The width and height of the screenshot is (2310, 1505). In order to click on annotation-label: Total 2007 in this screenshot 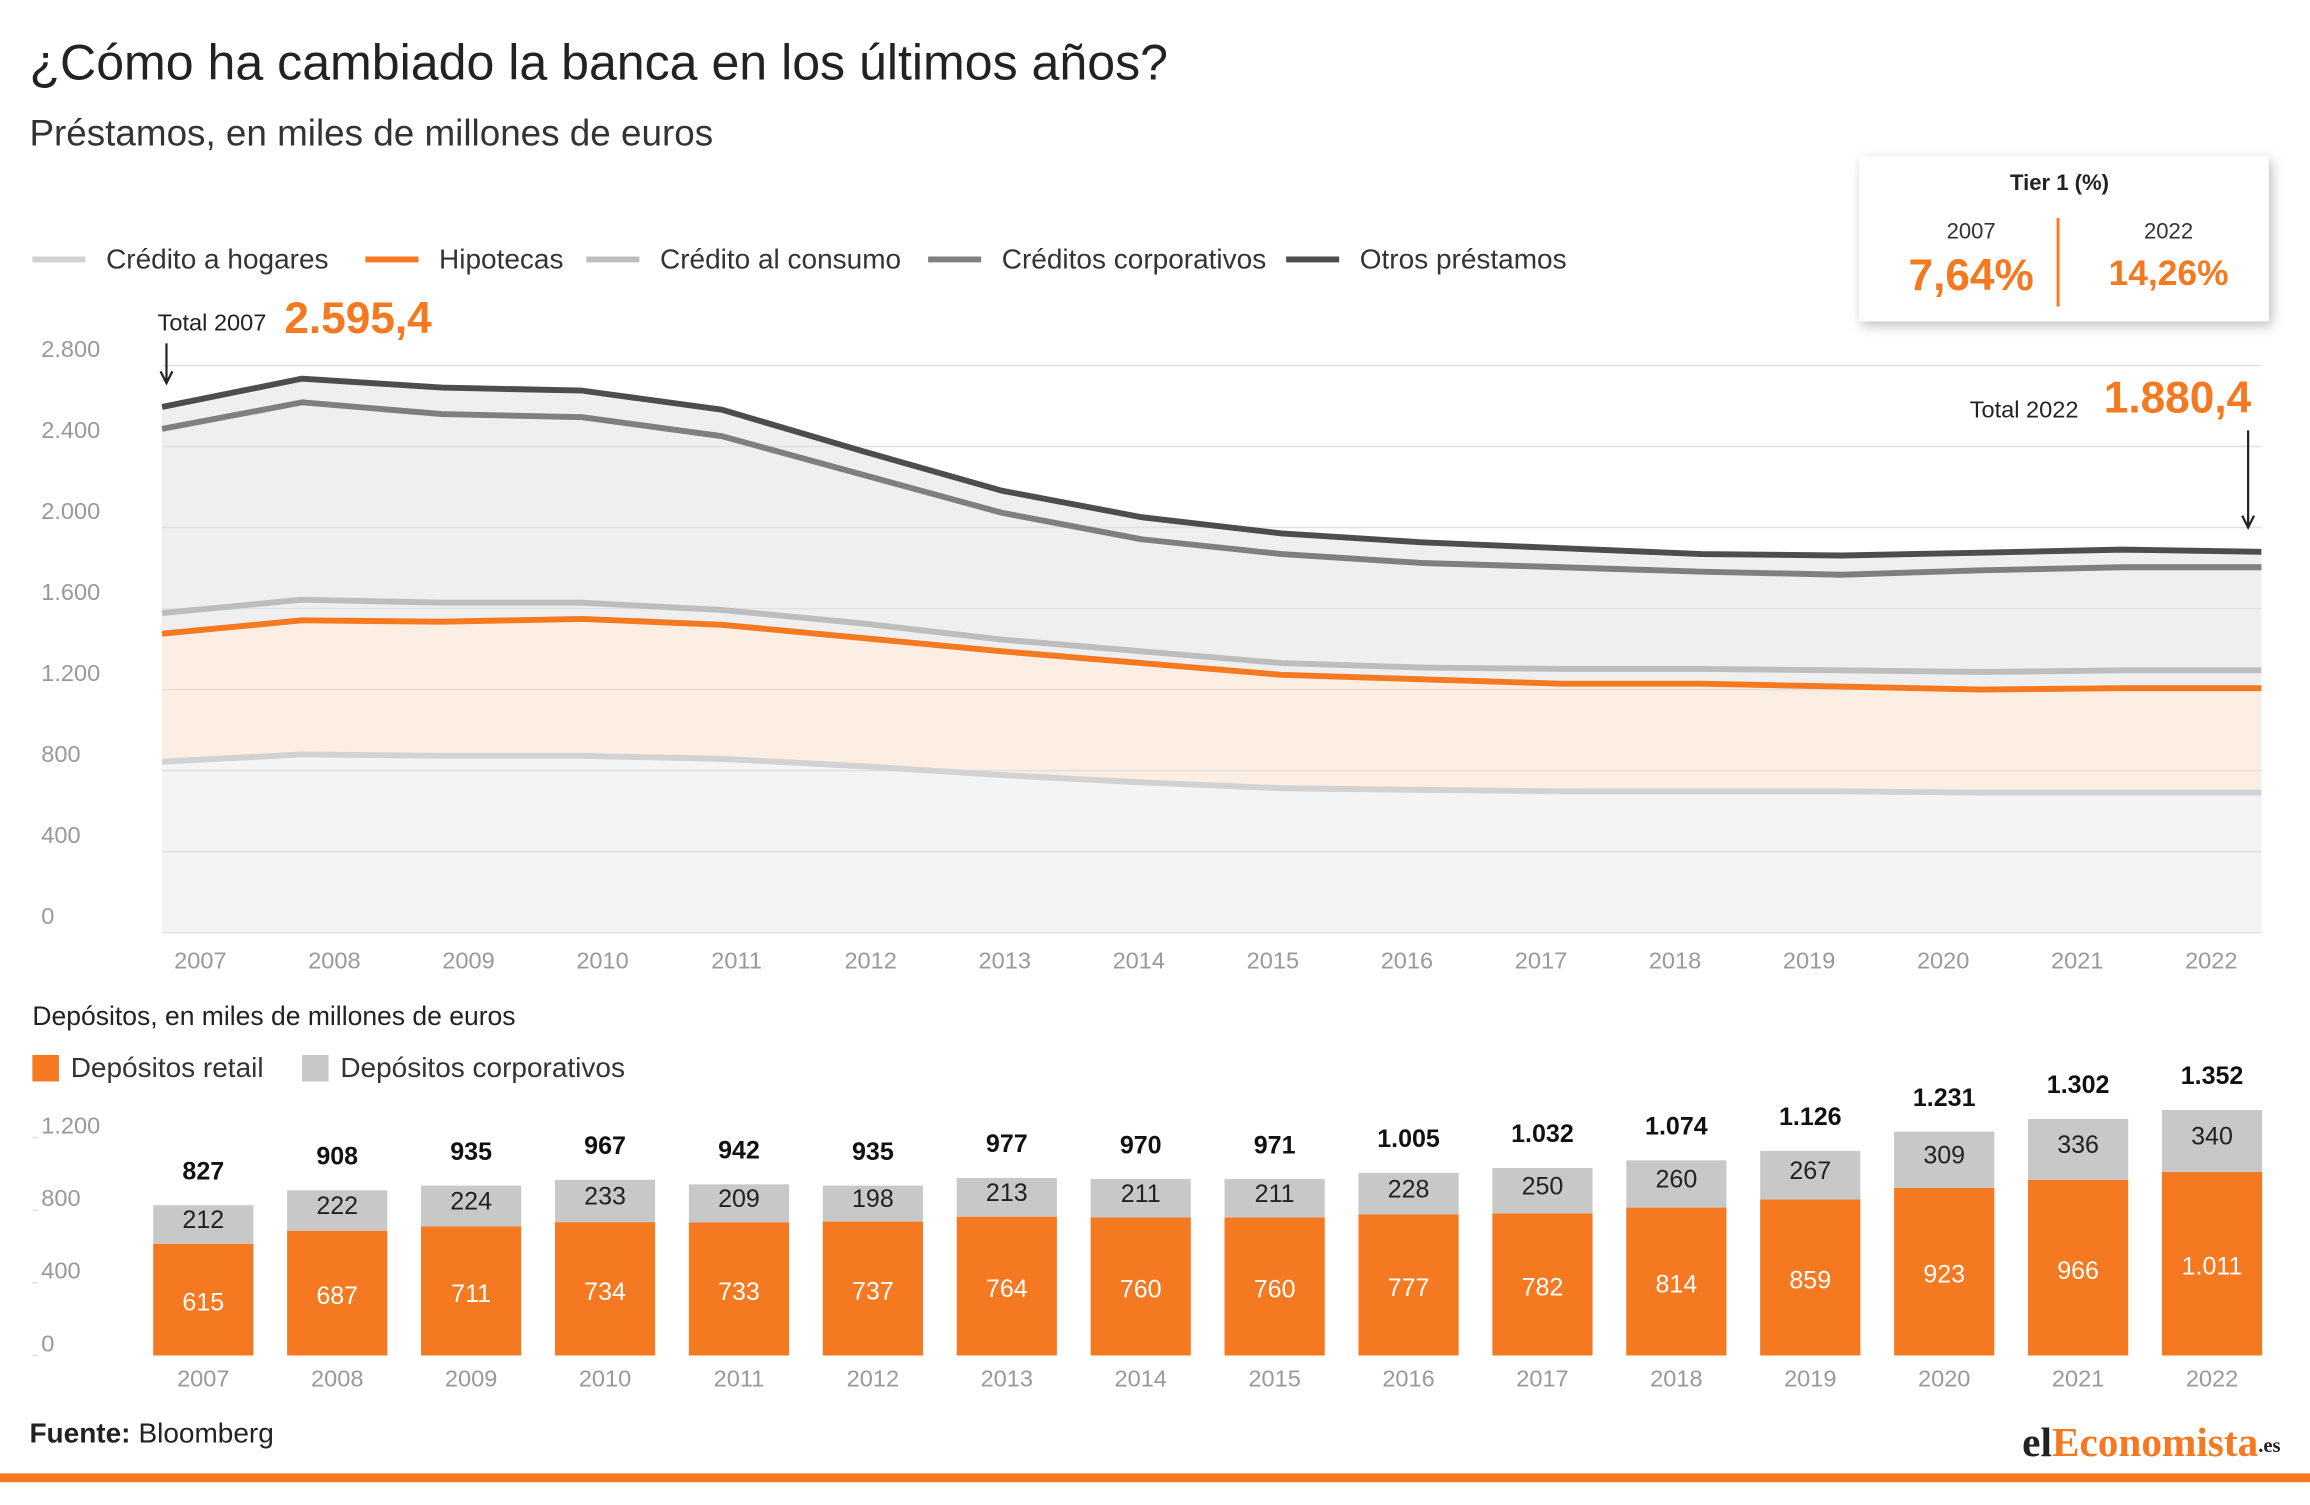, I will do `click(212, 322)`.